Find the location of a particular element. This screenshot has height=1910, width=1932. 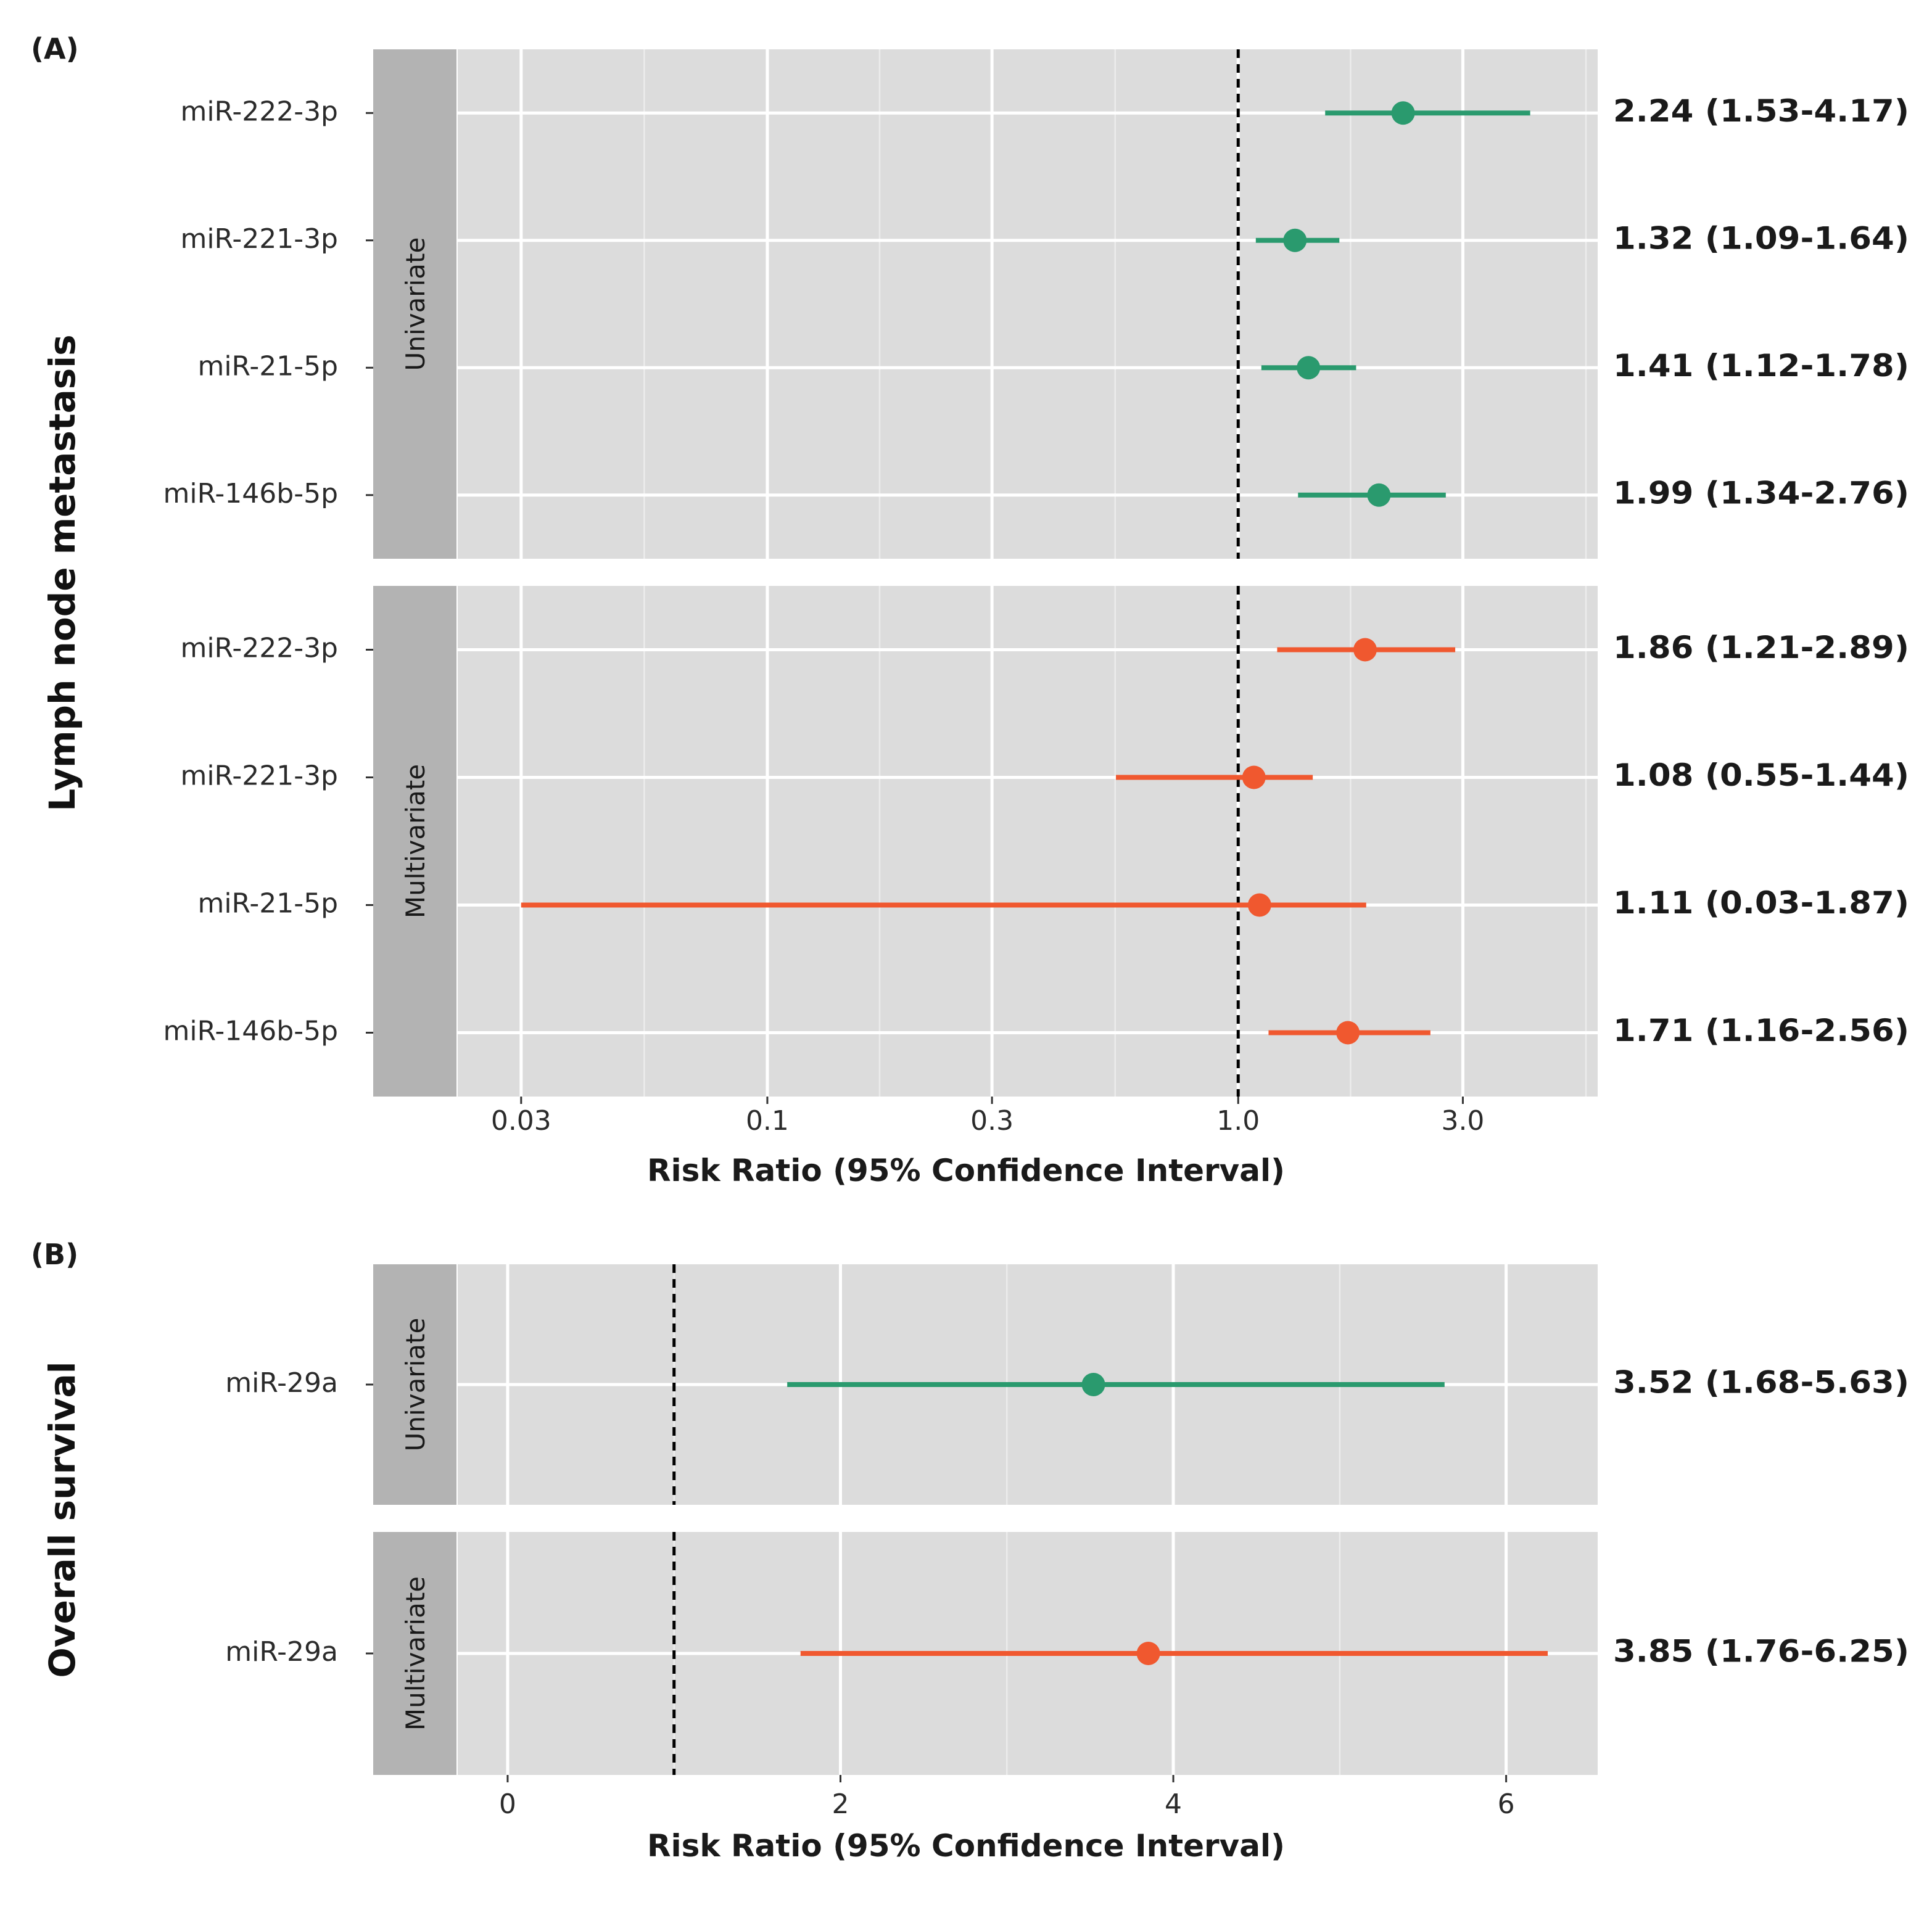

estimate-text: 1.86 (1.21-2.89) is located at coordinates (1761, 647).